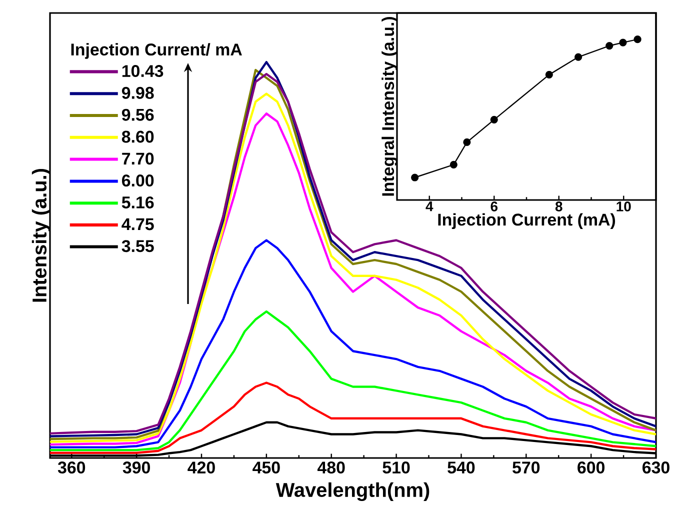  Describe the element at coordinates (41, 235) in the screenshot. I see `y-axis-title: Intensity (a.u.)` at that location.